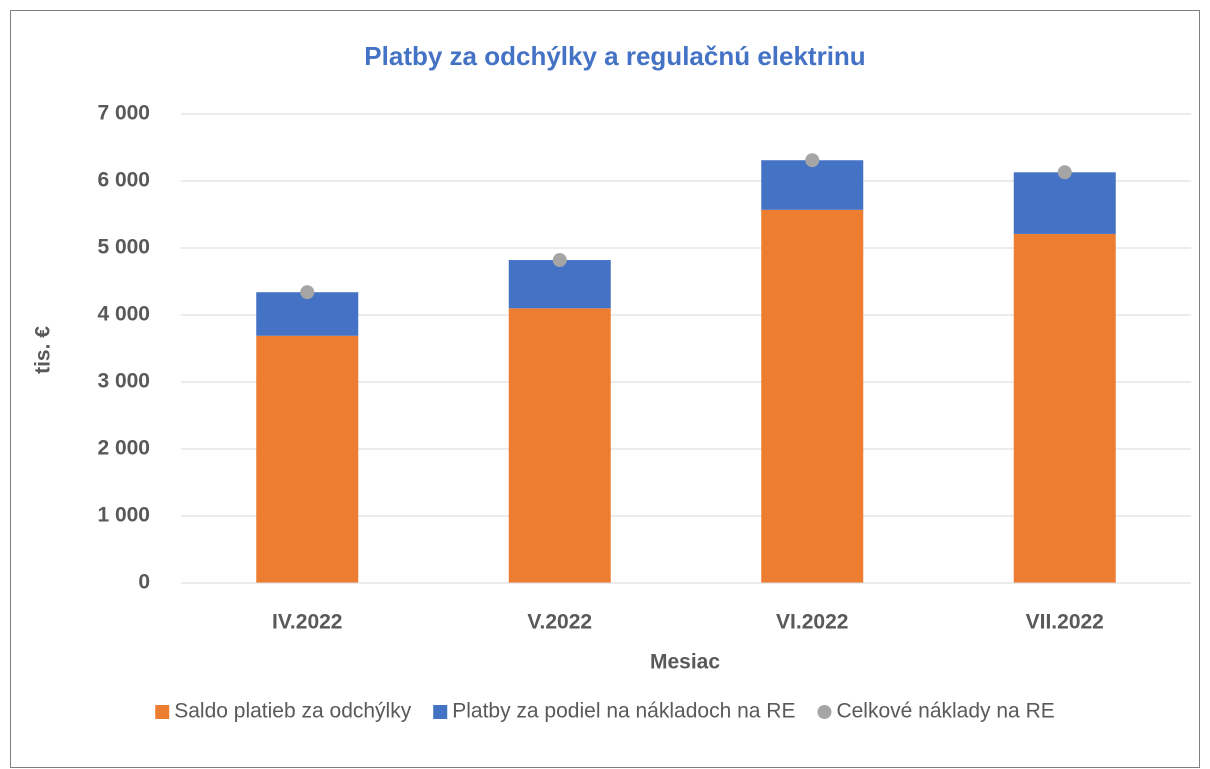 The width and height of the screenshot is (1210, 769). Describe the element at coordinates (559, 622) in the screenshot. I see `x-tick-label: V.2022` at that location.